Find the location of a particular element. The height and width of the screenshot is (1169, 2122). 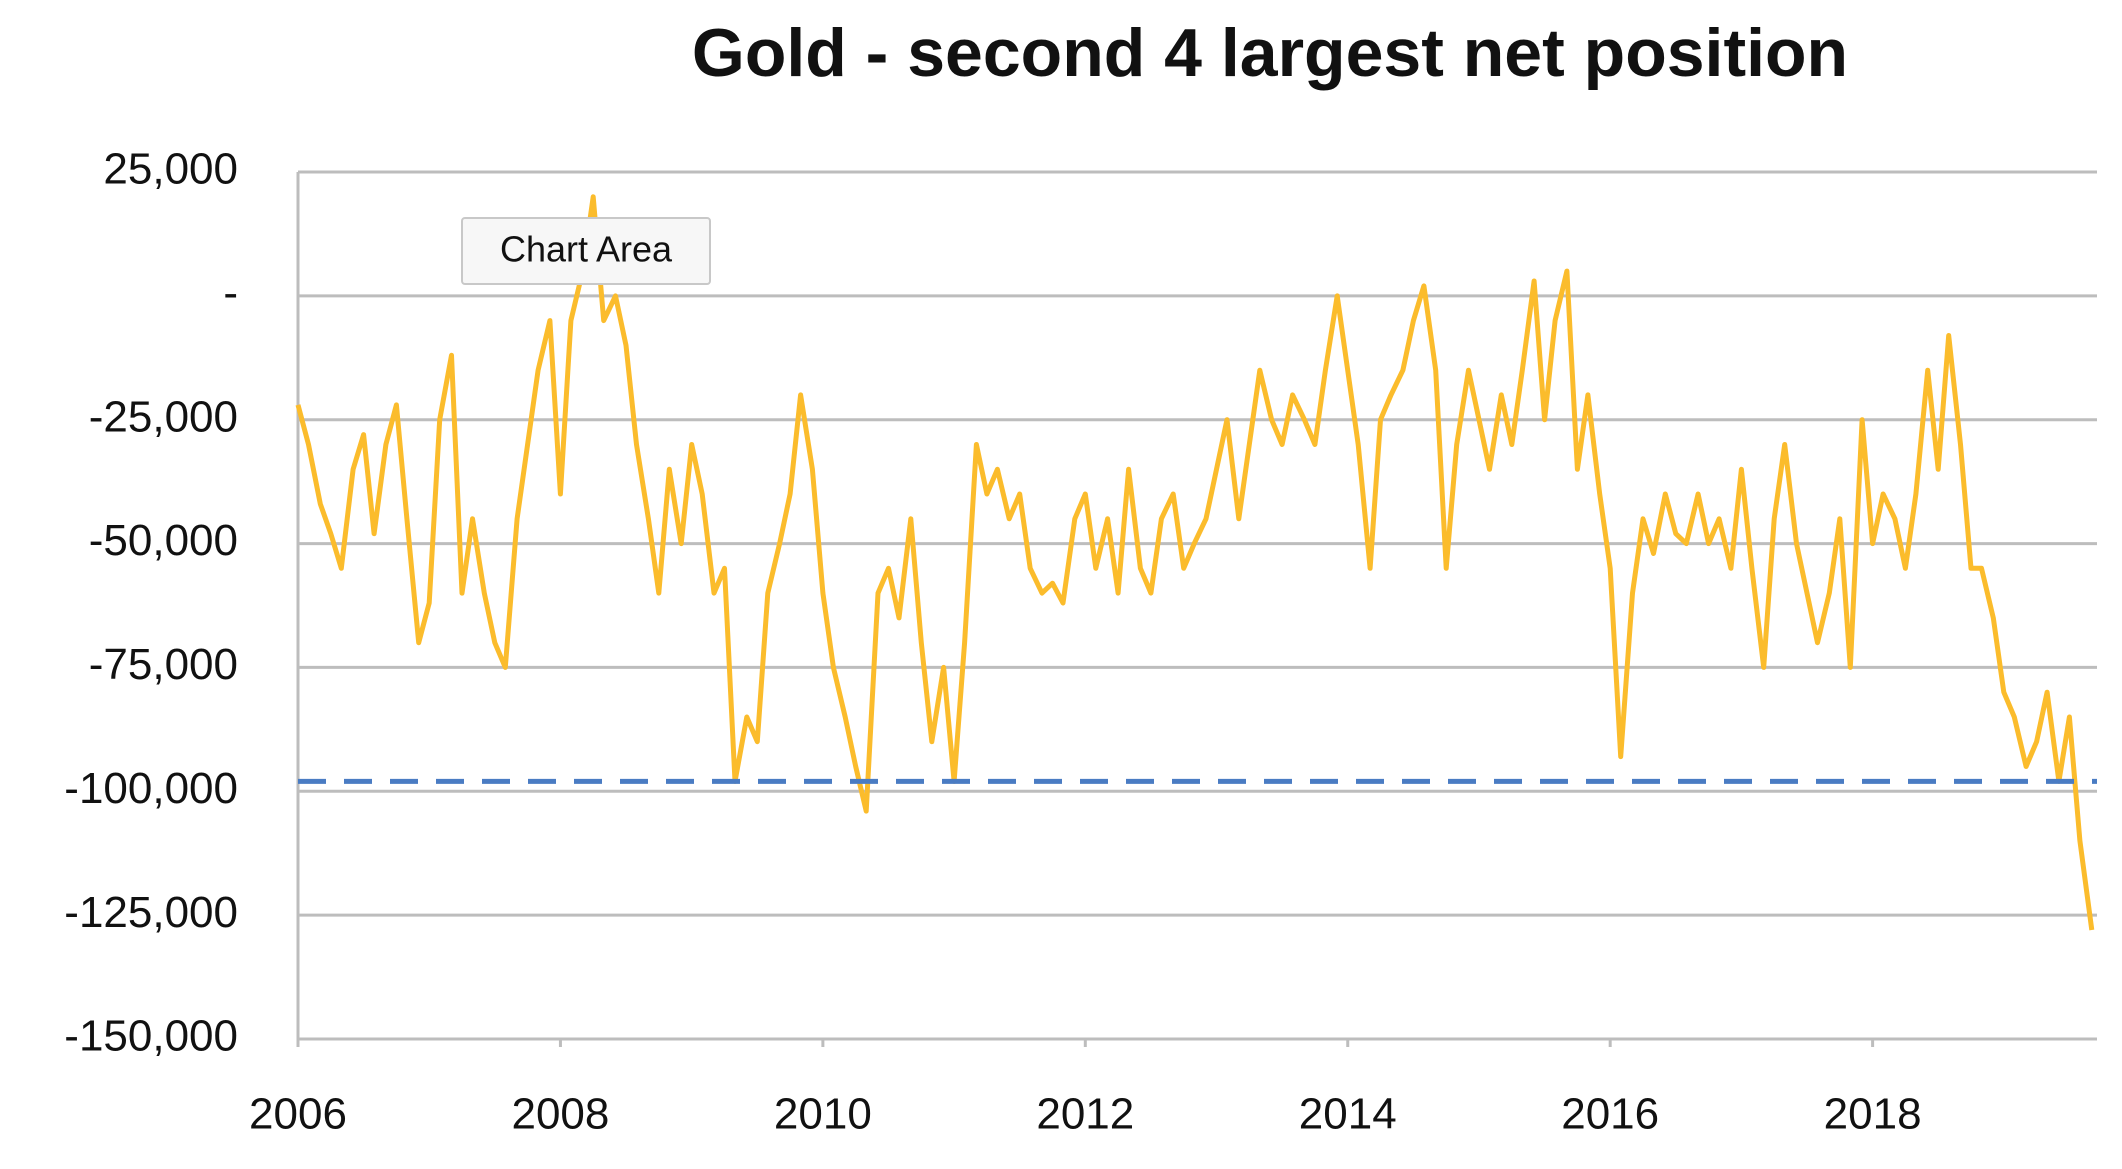

y-tick-label: 25,000 is located at coordinates (170, 169).